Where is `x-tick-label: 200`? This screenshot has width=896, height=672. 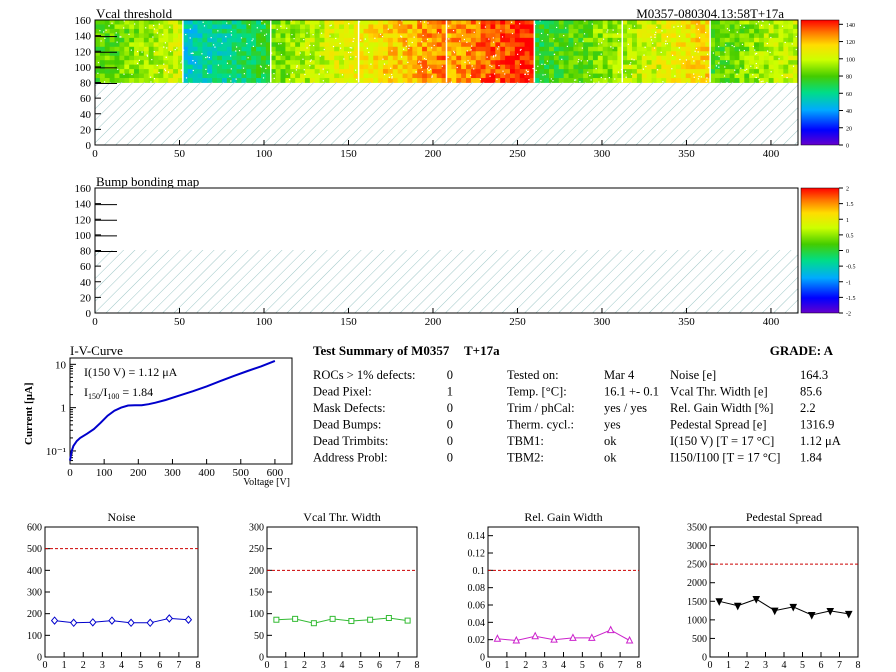
x-tick-label: 200 is located at coordinates (433, 322).